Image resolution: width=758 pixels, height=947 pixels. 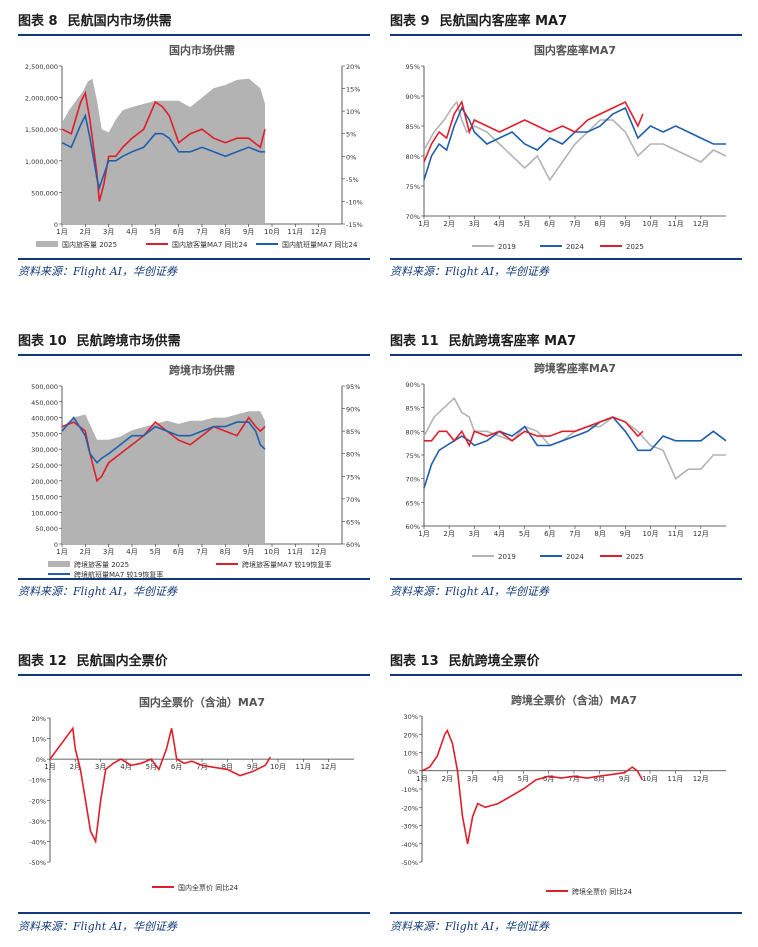 What do you see at coordinates (59, 564) in the screenshot?
I see `legend-swatch` at bounding box center [59, 564].